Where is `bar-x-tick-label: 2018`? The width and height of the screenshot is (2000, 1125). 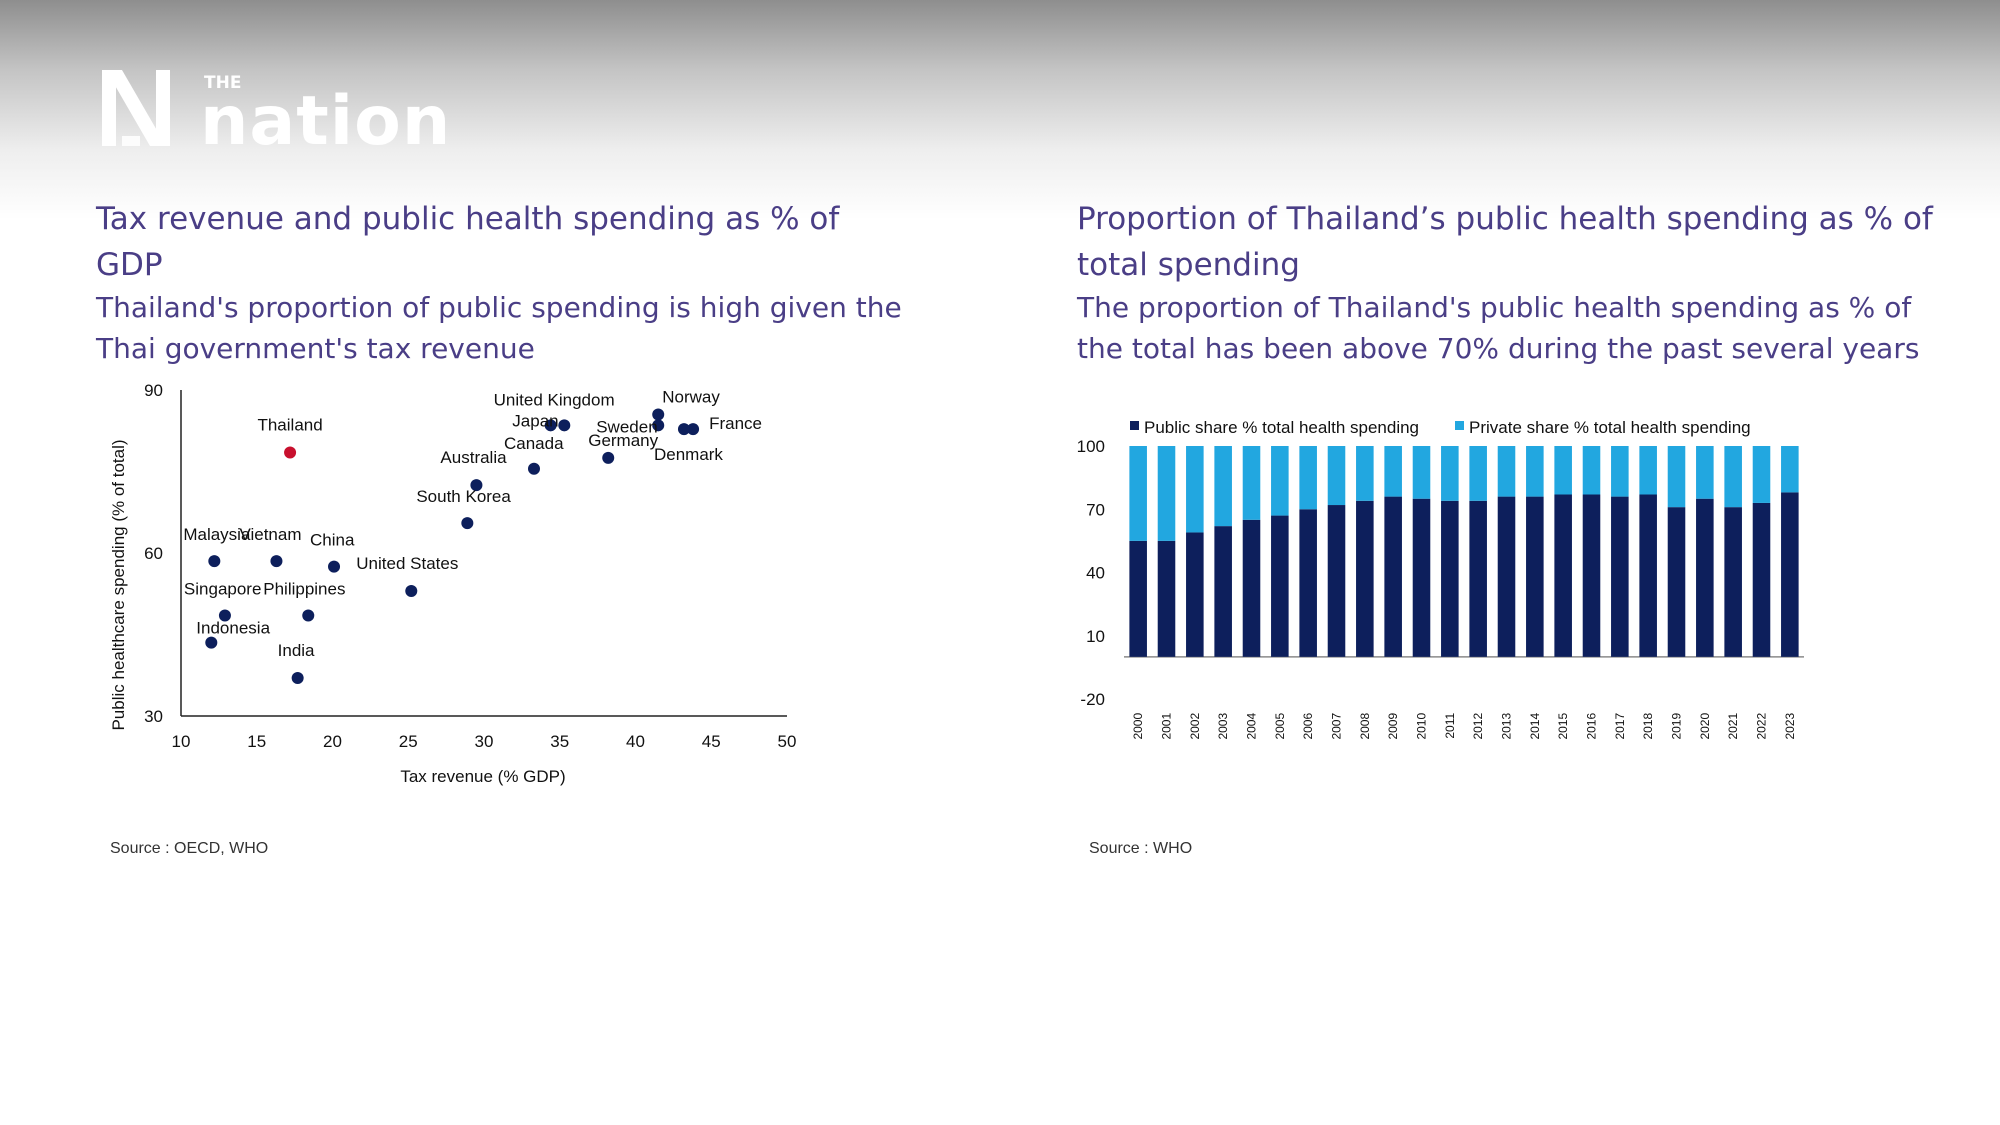 bar-x-tick-label: 2018 is located at coordinates (1648, 726).